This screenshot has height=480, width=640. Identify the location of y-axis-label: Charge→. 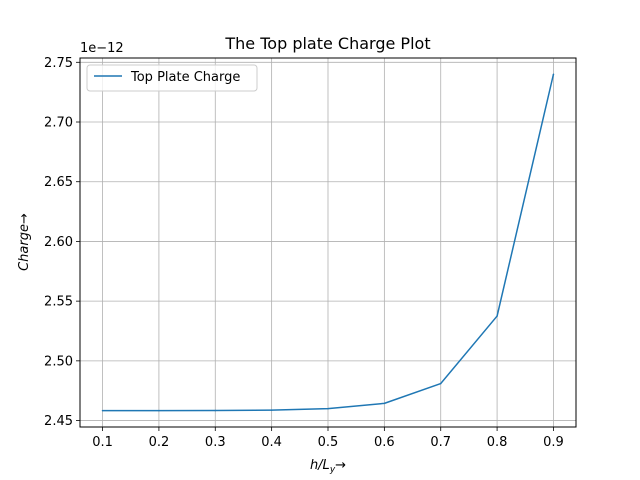
(24, 242).